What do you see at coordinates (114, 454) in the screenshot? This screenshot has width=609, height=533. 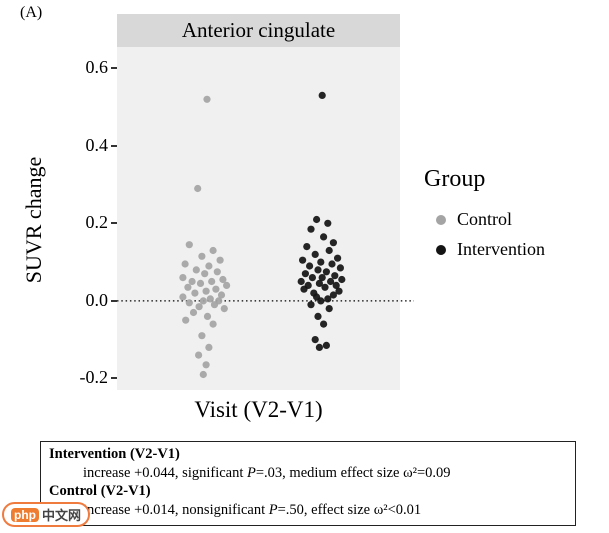 I see `stats-header-intervention: Intervention (V2-V1)` at bounding box center [114, 454].